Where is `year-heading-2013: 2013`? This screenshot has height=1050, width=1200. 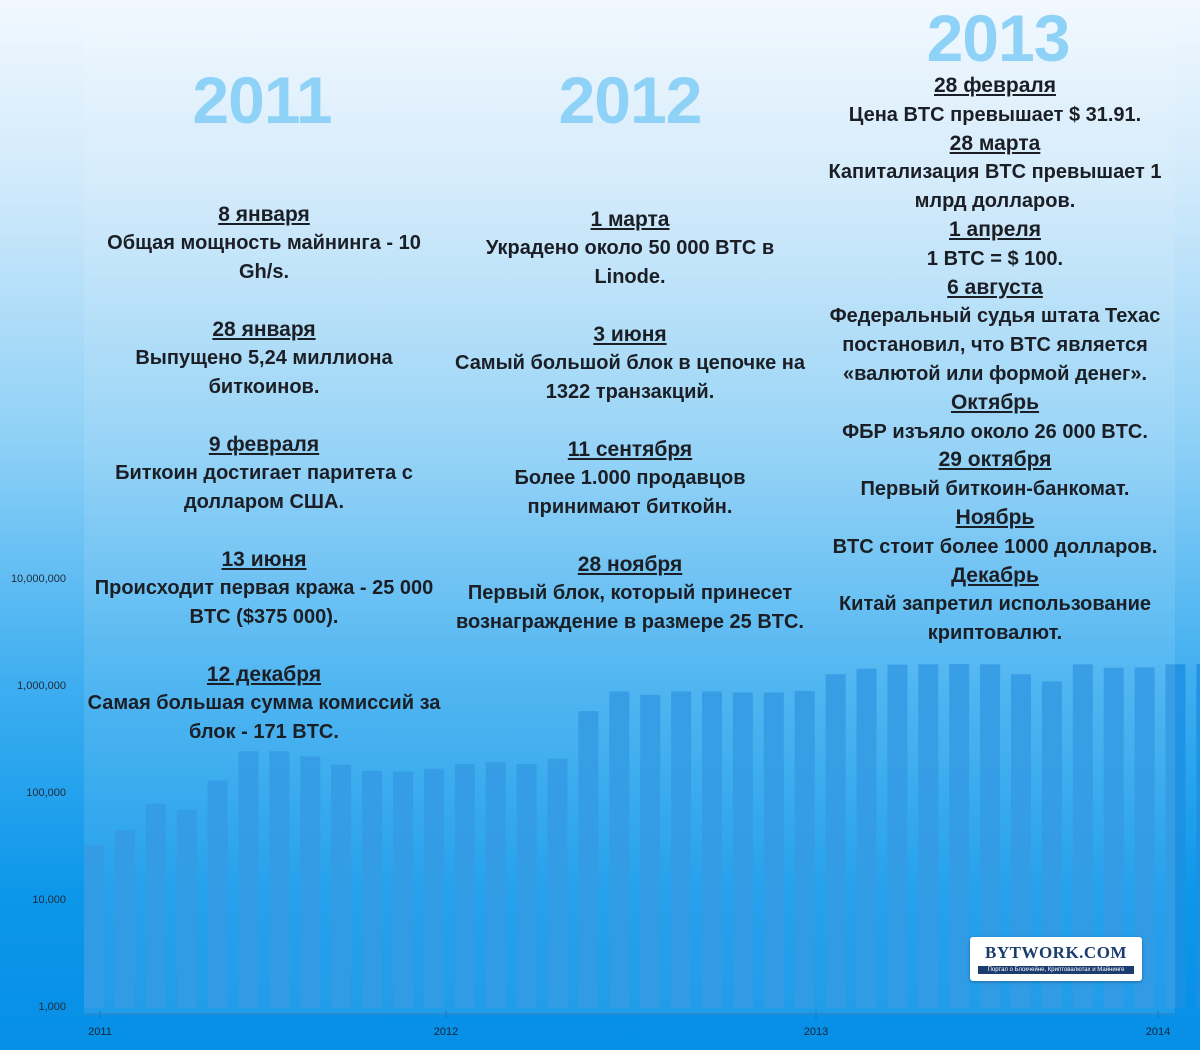
year-heading-2013: 2013 is located at coordinates (998, 38).